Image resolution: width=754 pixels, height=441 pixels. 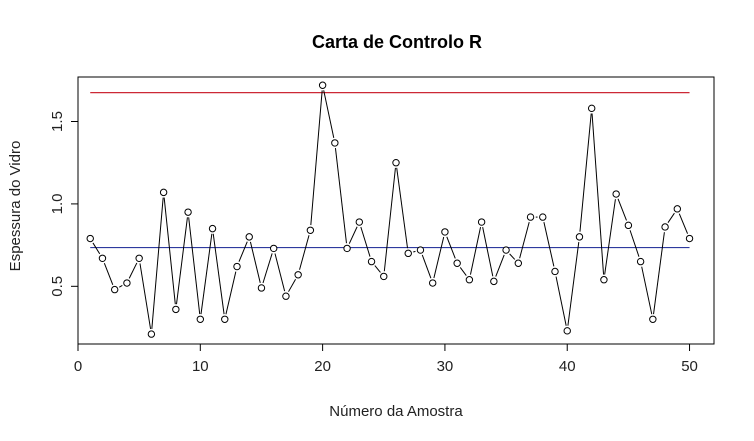 What do you see at coordinates (322, 366) in the screenshot?
I see `x-tick-label: 20` at bounding box center [322, 366].